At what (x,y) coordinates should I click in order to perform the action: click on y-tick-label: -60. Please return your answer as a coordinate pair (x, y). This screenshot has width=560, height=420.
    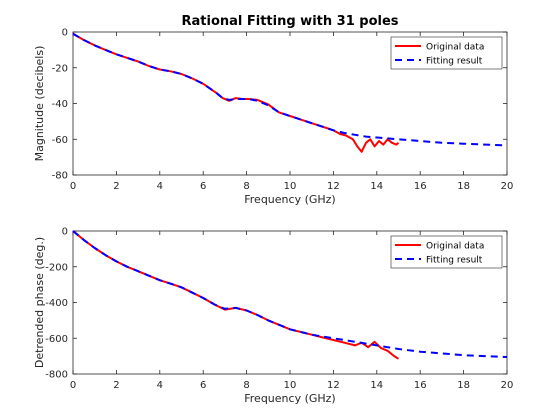
    Looking at the image, I should click on (60, 140).